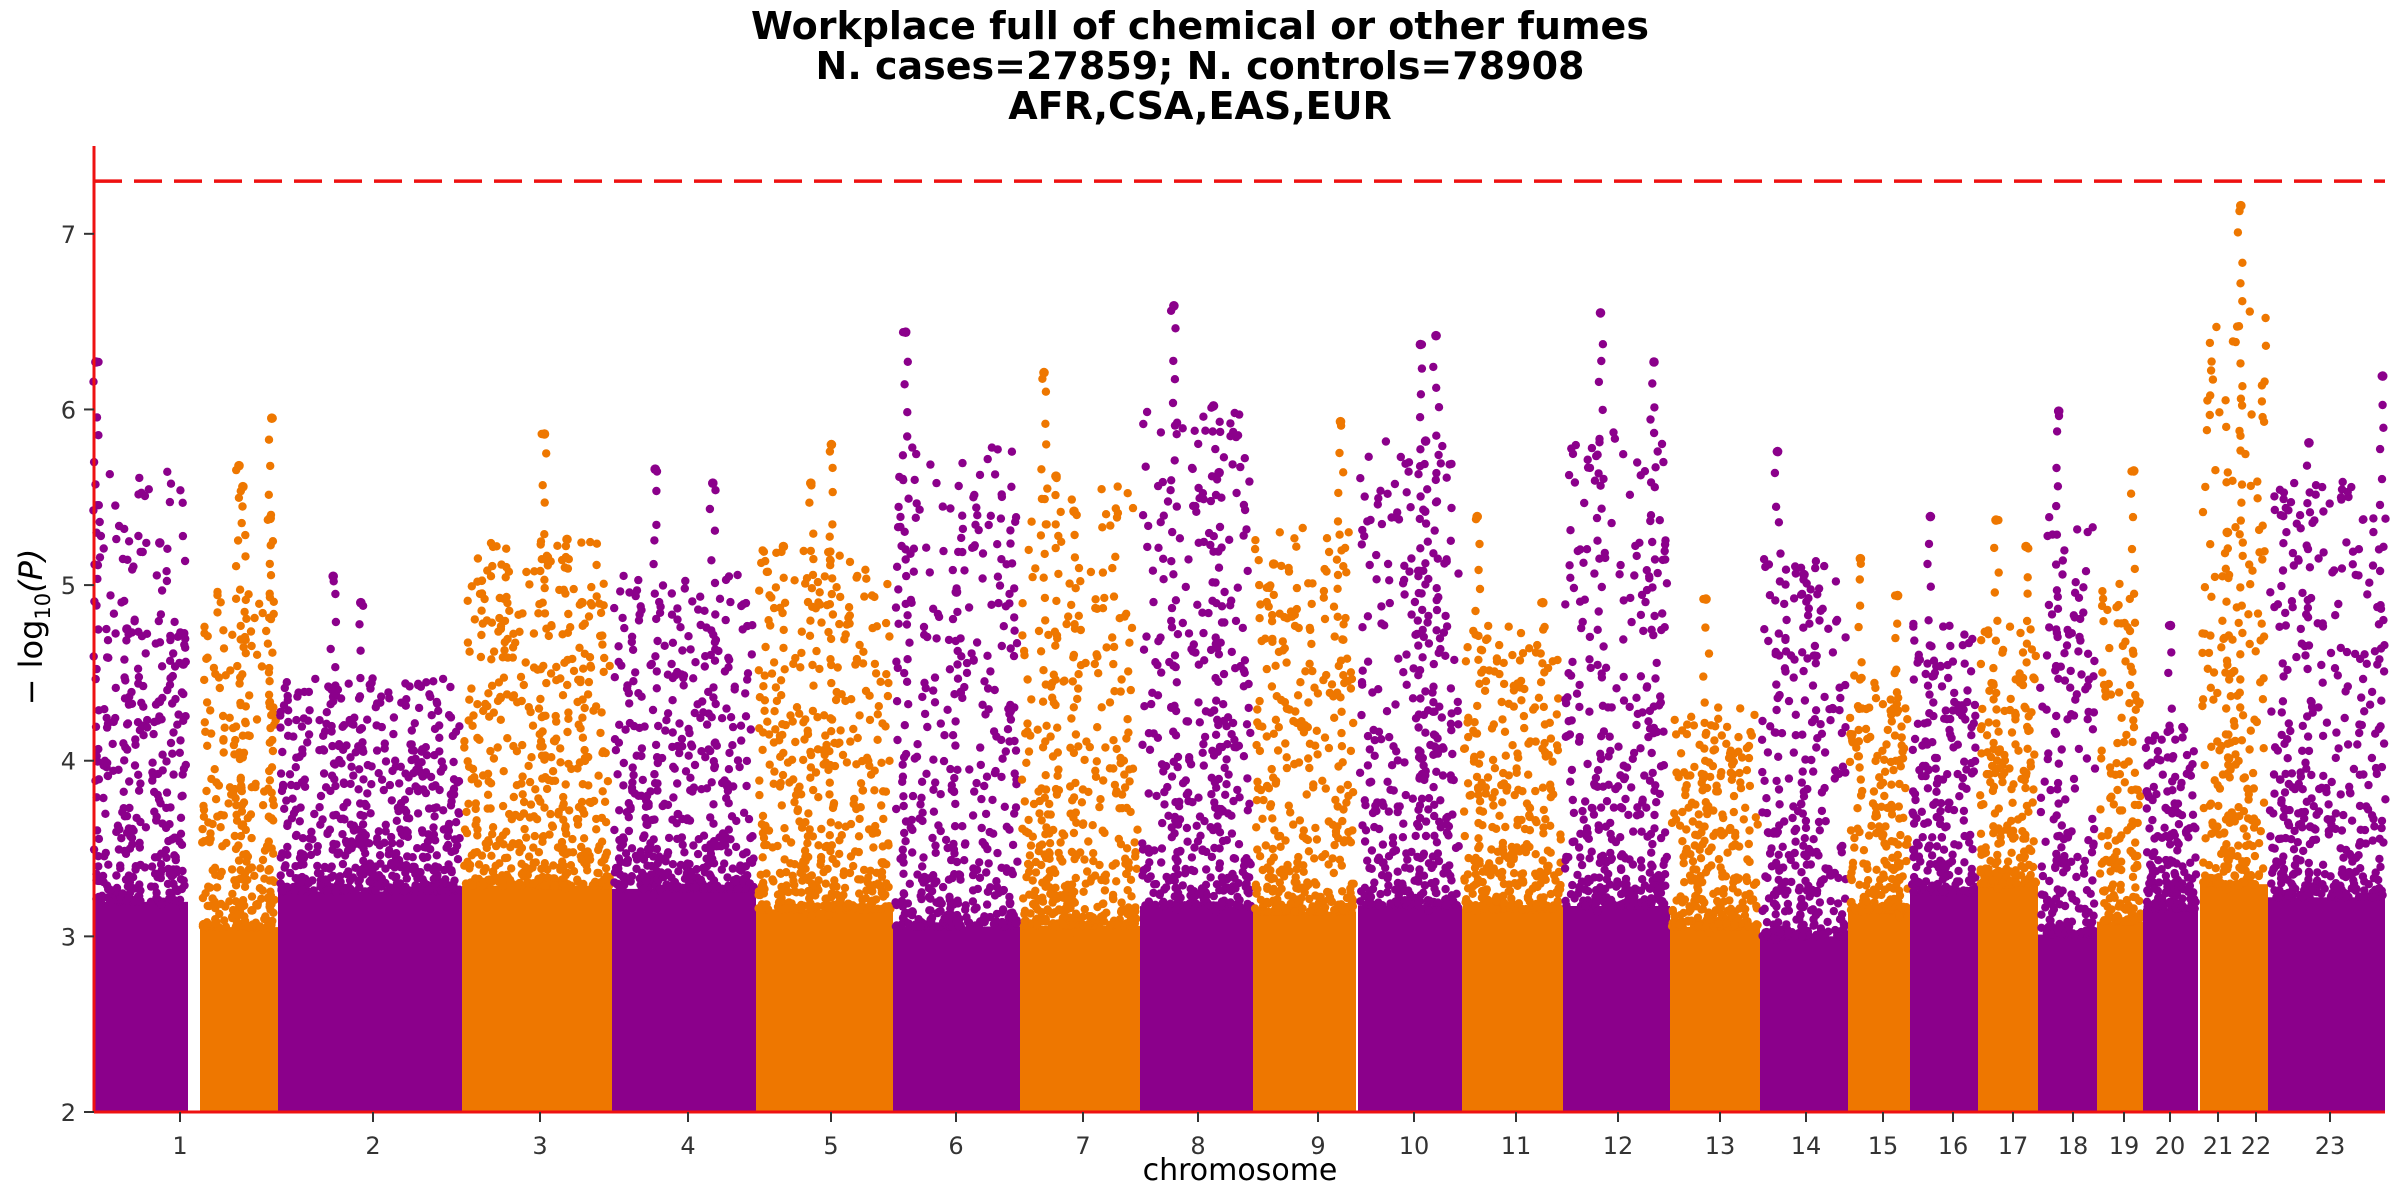  I want to click on chromosome-4-peak-top, so click(582, 602).